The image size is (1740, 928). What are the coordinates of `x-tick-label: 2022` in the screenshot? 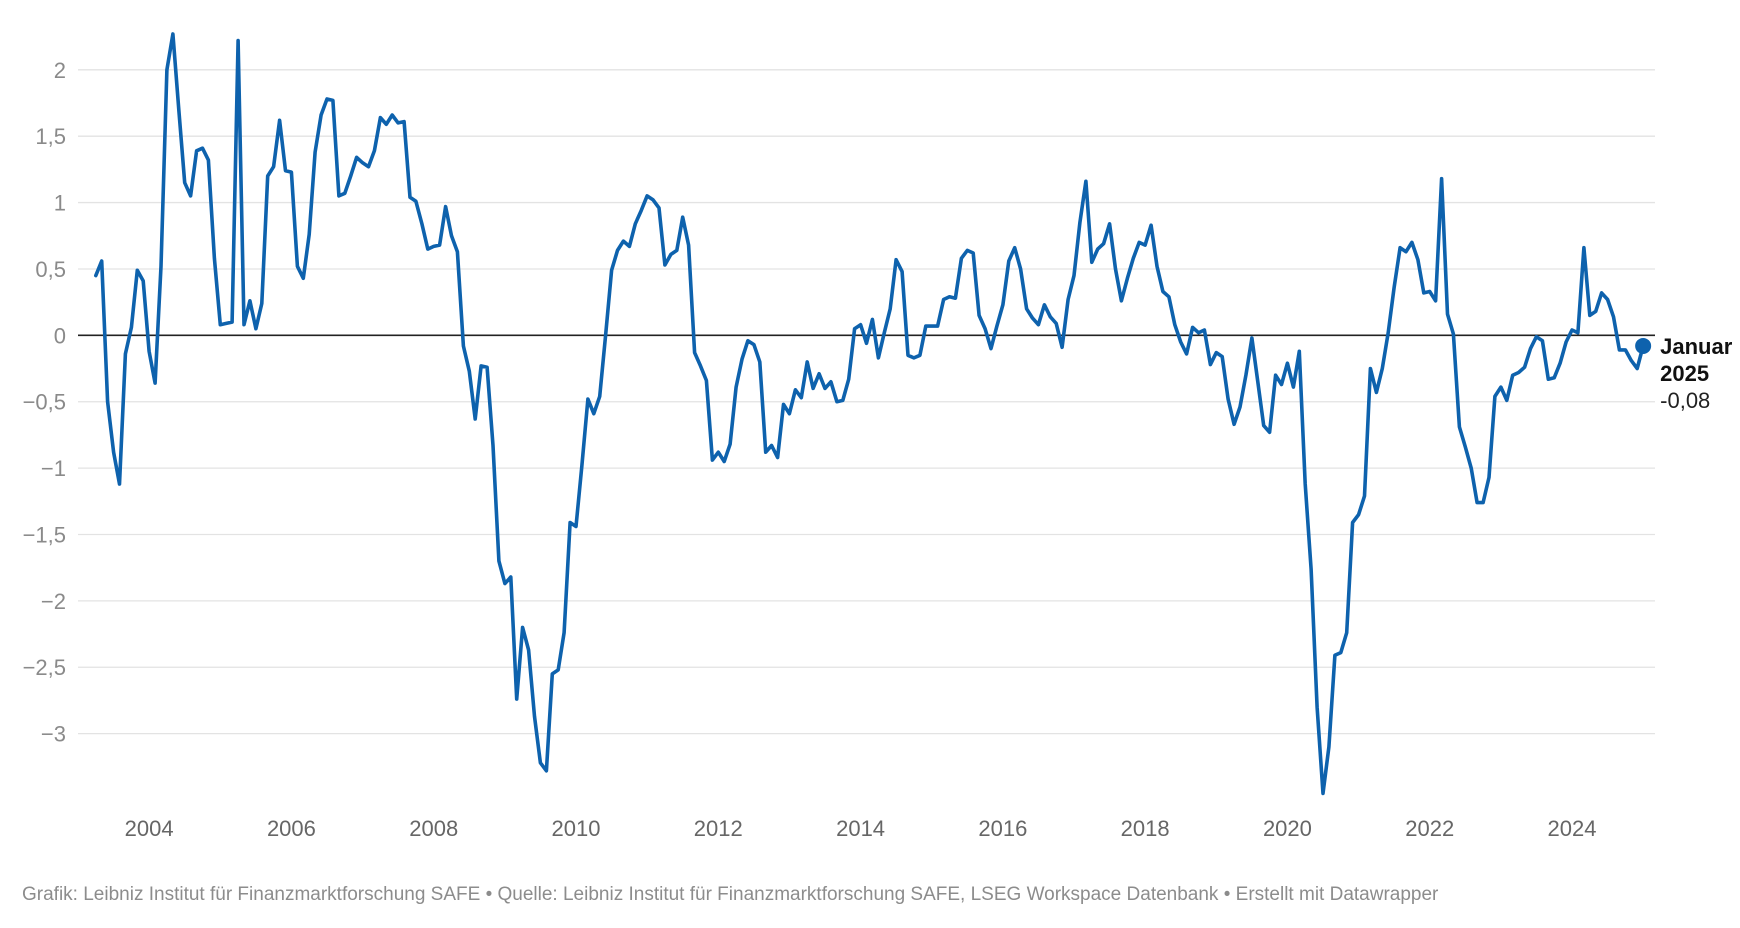 It's located at (1429, 828).